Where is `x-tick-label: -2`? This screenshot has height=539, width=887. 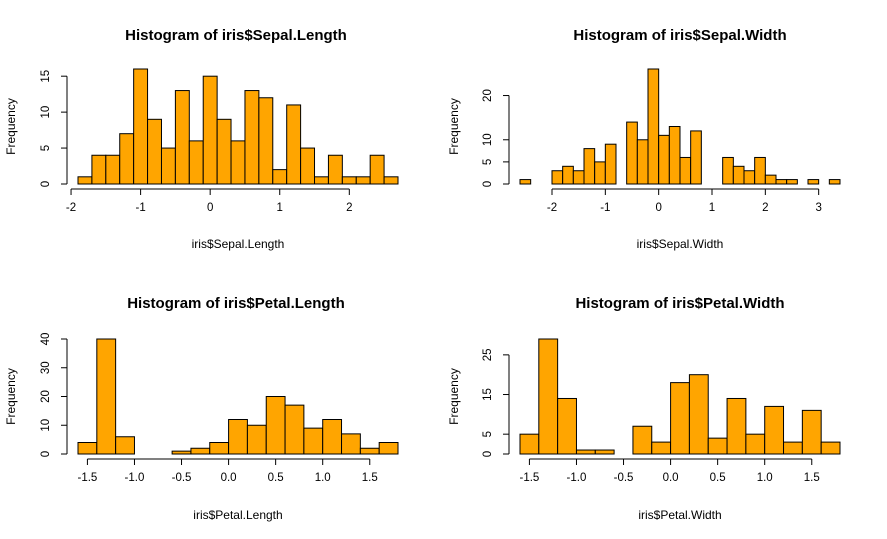 x-tick-label: -2 is located at coordinates (71, 208).